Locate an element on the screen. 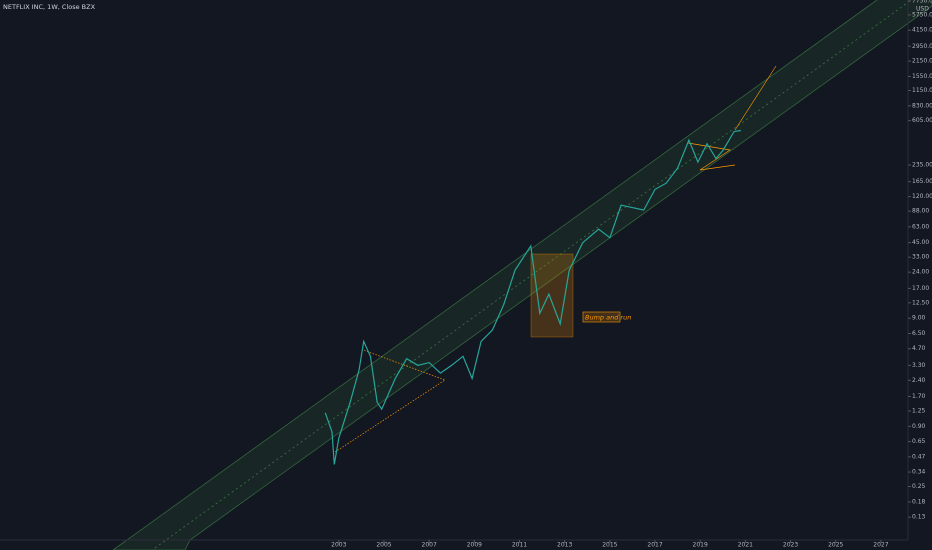 This screenshot has width=932, height=550. y-tick-label: 7750.00 is located at coordinates (922, 2).